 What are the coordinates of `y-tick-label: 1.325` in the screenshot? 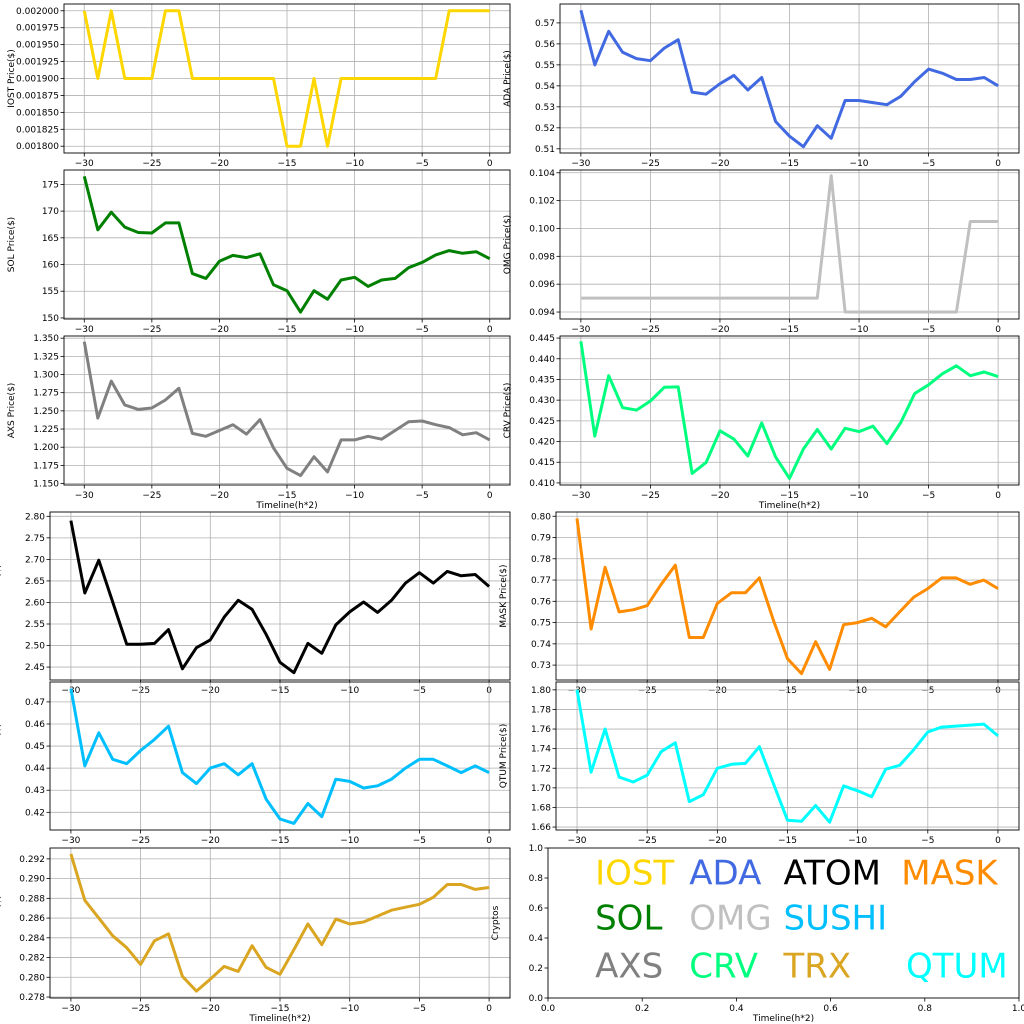 It's located at (46, 357).